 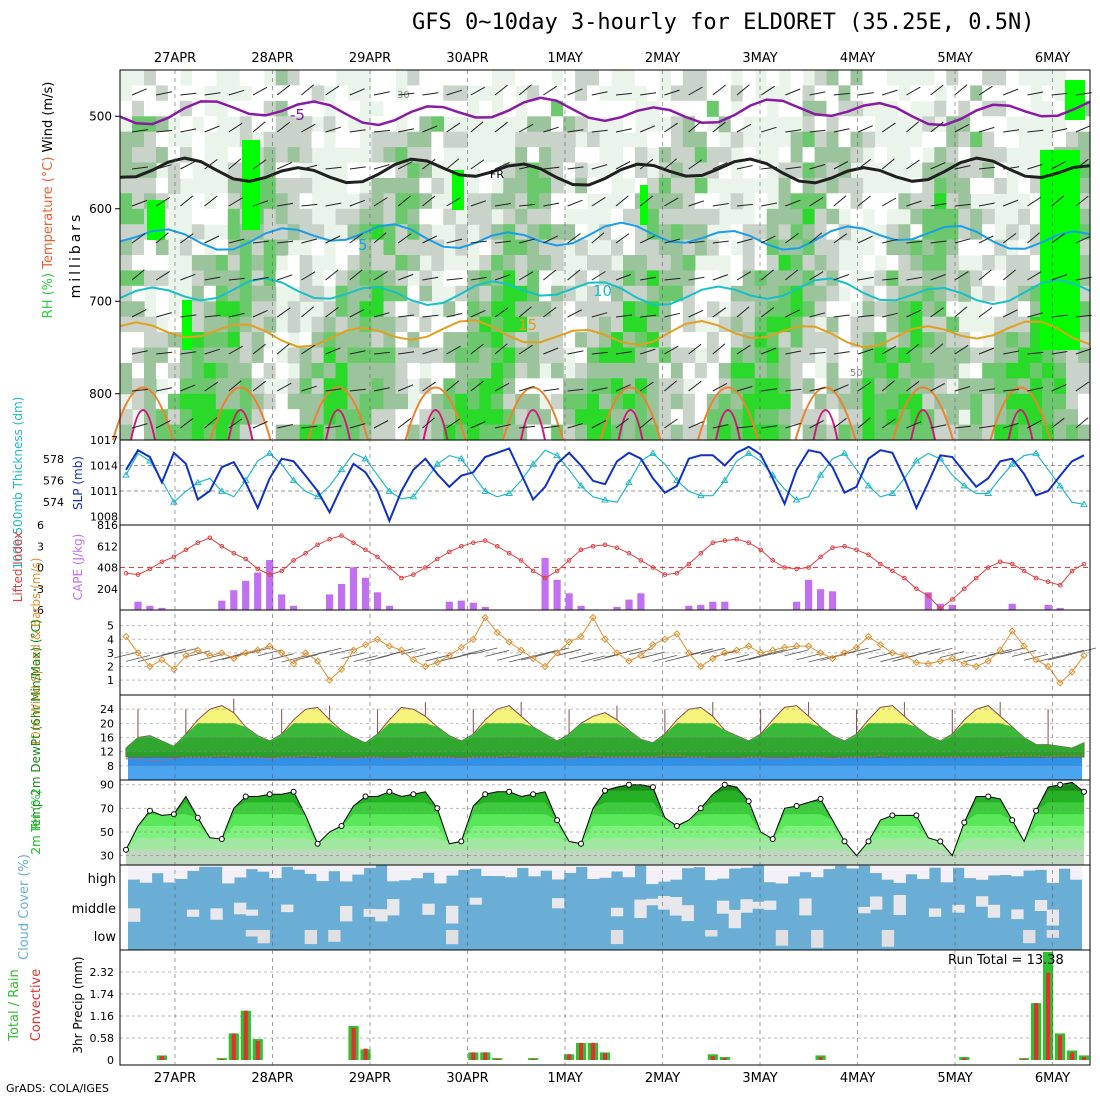 I want to click on cloud-mid-gap, so click(x=805, y=907).